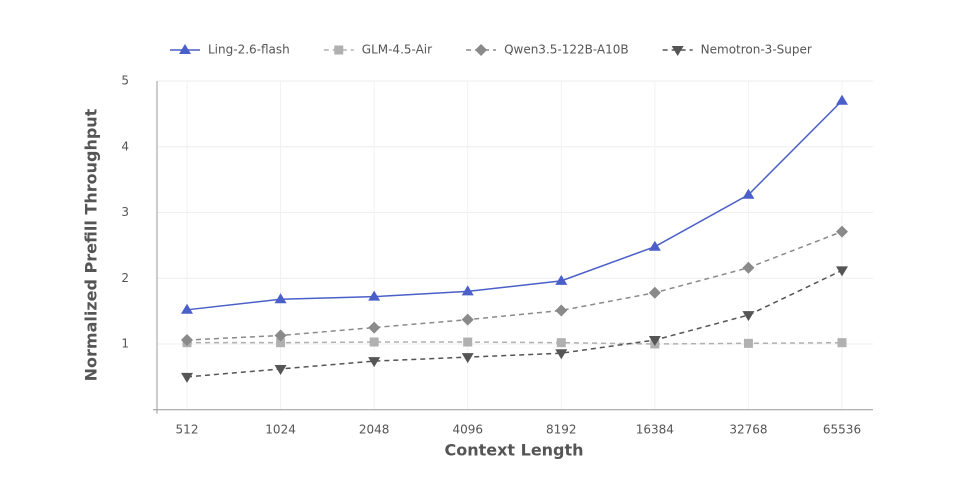 This screenshot has width=960, height=497. What do you see at coordinates (397, 50) in the screenshot?
I see `legend-label: GLM-4.5-Air` at bounding box center [397, 50].